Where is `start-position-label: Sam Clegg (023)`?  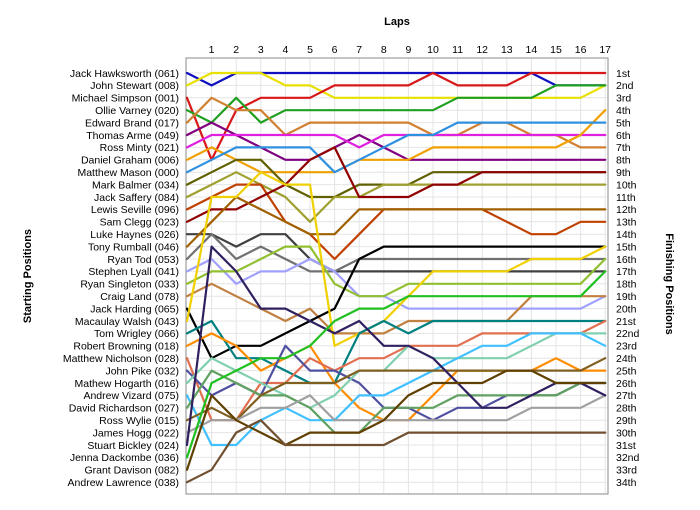
start-position-label: Sam Clegg (023) is located at coordinates (139, 223).